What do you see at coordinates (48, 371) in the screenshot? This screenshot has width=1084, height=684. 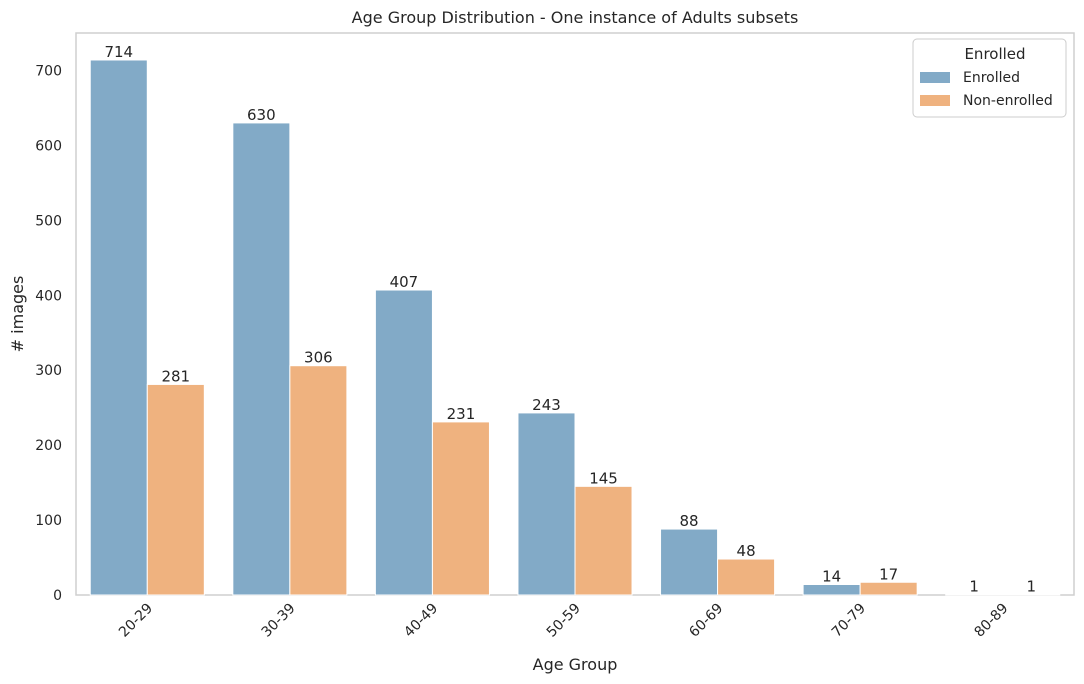 I see `y-tick-label: 300` at bounding box center [48, 371].